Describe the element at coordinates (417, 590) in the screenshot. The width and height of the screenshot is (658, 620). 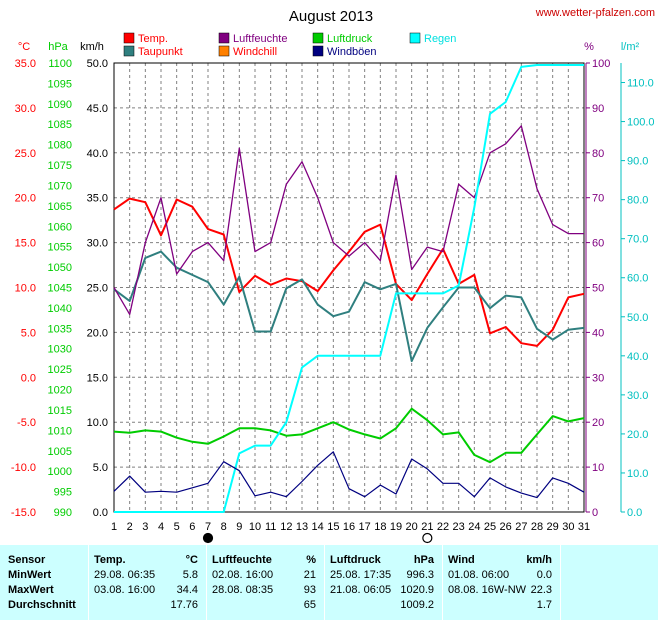
I see `pressure-value: 1020.9` at that location.